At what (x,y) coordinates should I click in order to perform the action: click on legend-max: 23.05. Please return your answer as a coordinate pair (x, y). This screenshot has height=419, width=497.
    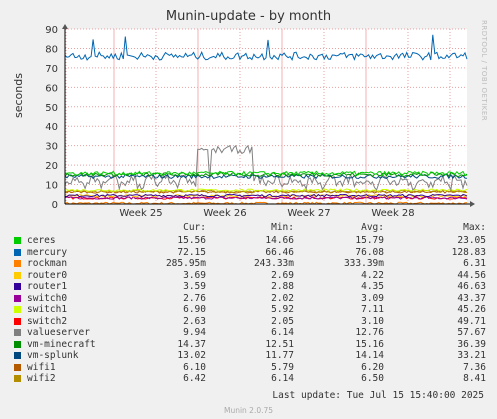
    Looking at the image, I should click on (471, 240).